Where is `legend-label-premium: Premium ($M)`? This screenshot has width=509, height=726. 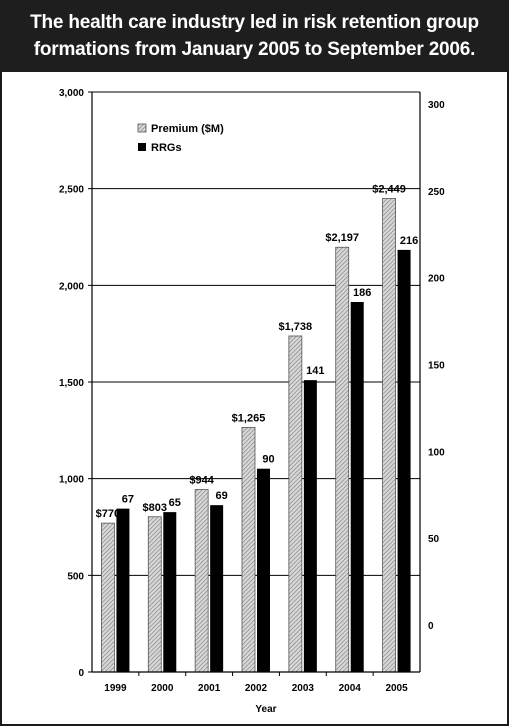 legend-label-premium: Premium ($M) is located at coordinates (187, 129).